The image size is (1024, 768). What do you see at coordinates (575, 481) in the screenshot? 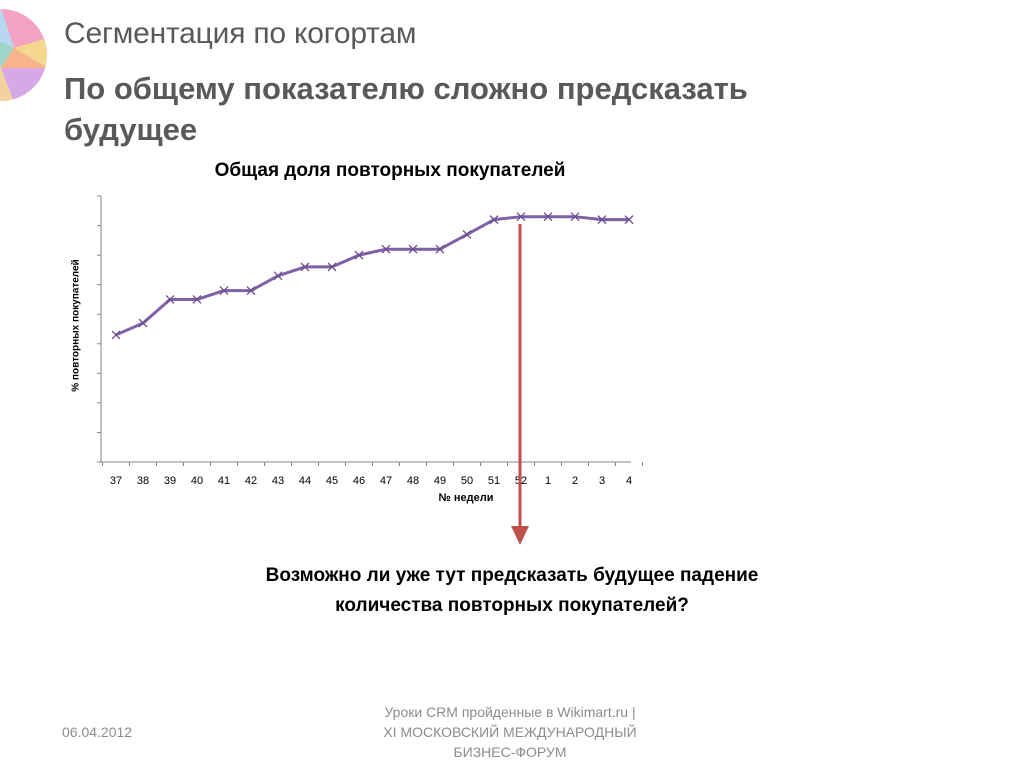
I see `x-tick-label: 2` at bounding box center [575, 481].